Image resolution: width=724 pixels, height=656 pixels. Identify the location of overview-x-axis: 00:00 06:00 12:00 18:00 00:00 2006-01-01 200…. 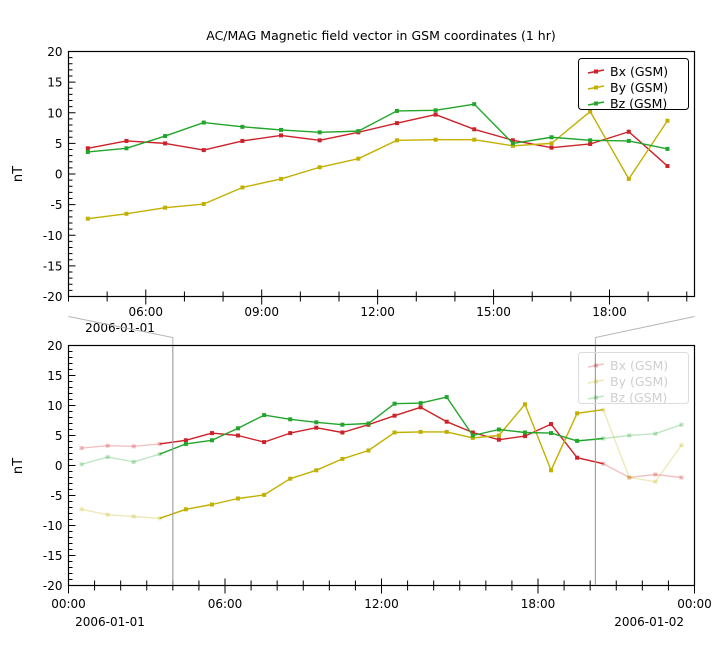
(381, 603).